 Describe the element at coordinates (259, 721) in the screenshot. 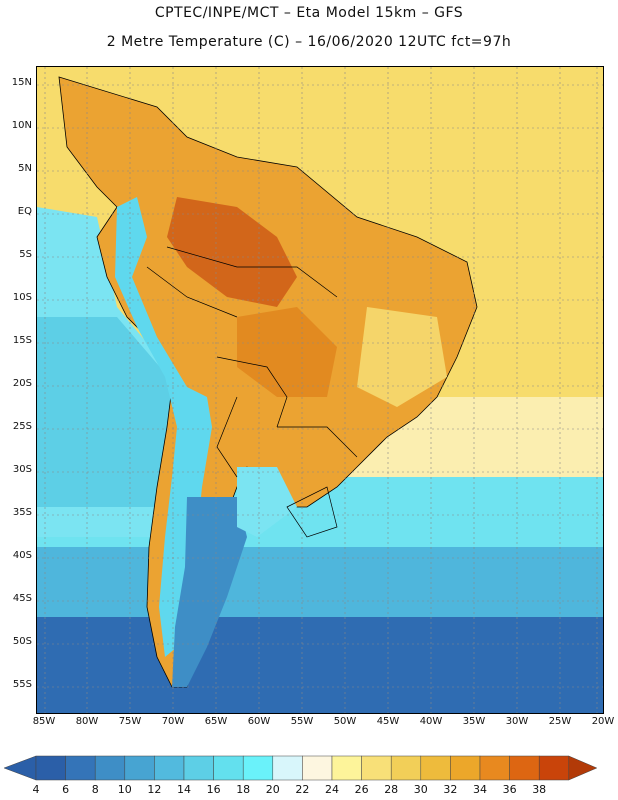

I see `lon-label: 60W` at that location.